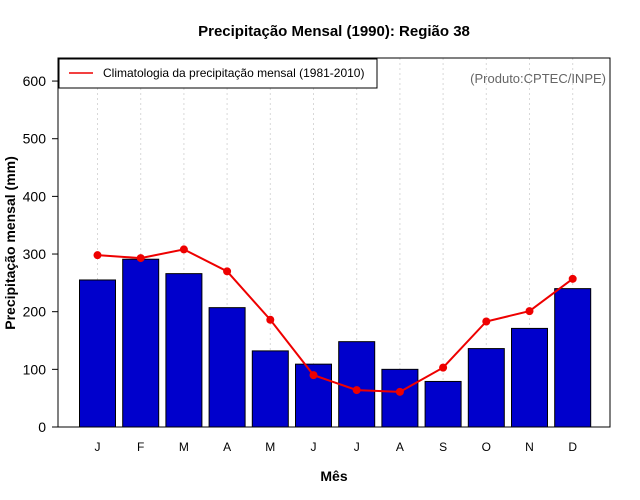 Image resolution: width=640 pixels, height=500 pixels. What do you see at coordinates (35, 81) in the screenshot?
I see `y-tick-label: 600` at bounding box center [35, 81].